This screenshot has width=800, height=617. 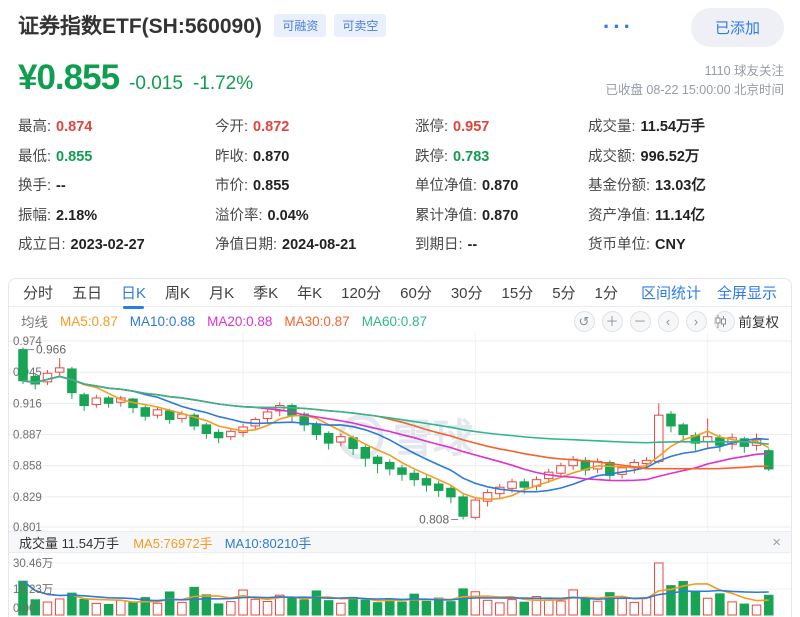 I want to click on fullscreen-link: 全屏显示, so click(x=746, y=293).